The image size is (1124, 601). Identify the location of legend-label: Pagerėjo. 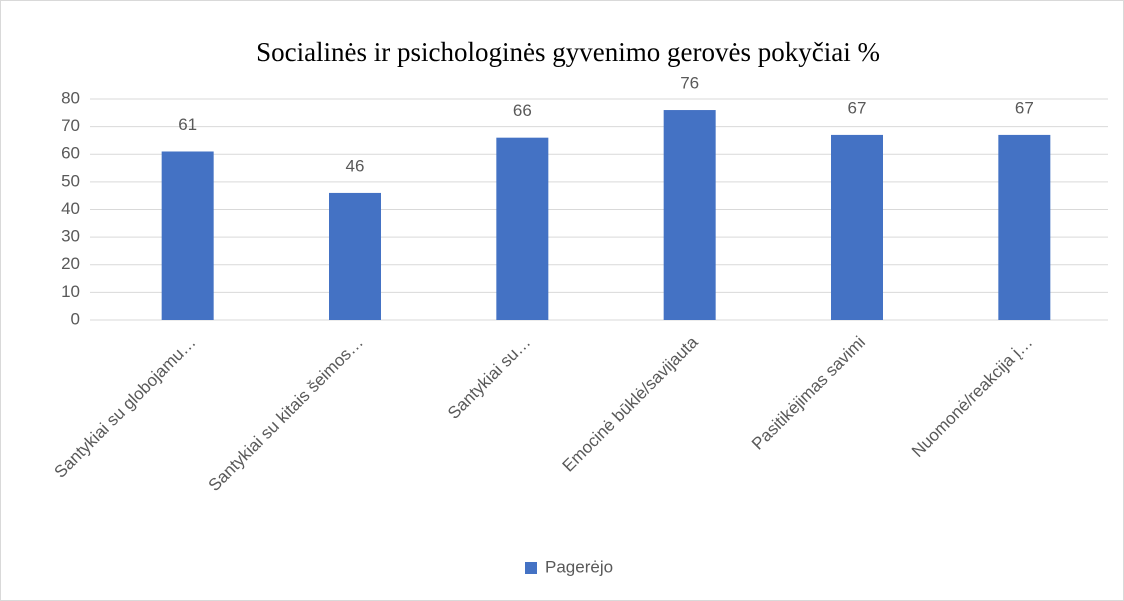
(579, 566).